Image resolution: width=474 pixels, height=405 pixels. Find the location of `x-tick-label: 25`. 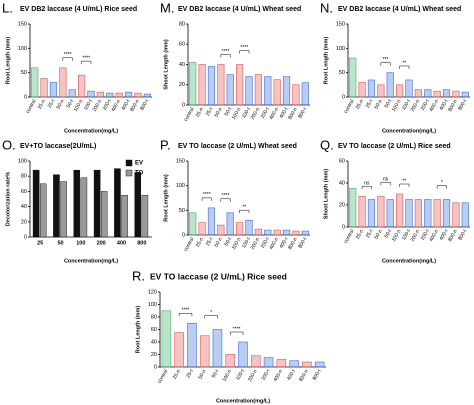

x-tick-label: 25 is located at coordinates (40, 243).